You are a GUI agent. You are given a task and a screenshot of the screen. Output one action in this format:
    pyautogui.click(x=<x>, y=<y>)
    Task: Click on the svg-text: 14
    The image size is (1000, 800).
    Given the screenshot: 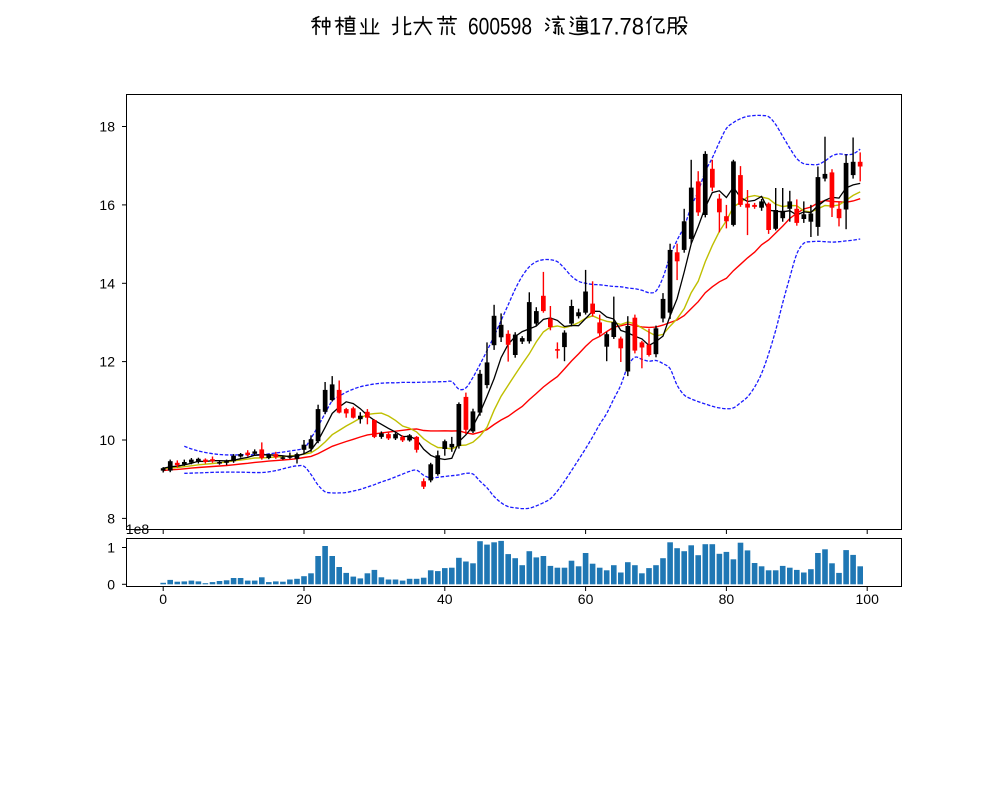 What is the action you would take?
    pyautogui.click(x=107, y=283)
    